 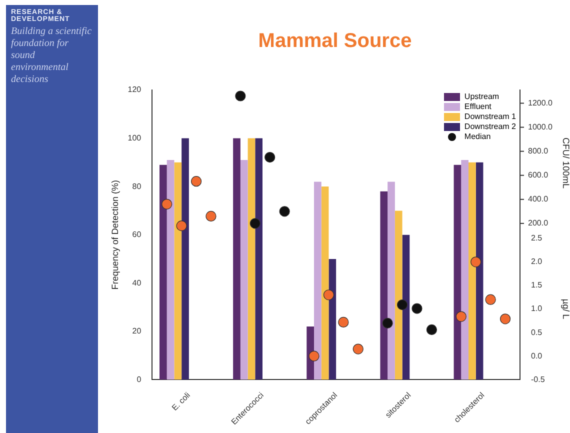 I want to click on y-tick-label: 80, so click(x=137, y=186).